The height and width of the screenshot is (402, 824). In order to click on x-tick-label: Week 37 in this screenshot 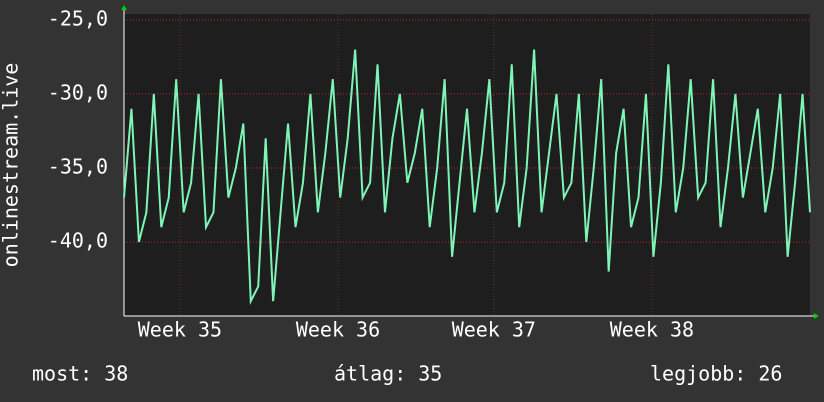, I will do `click(494, 330)`.